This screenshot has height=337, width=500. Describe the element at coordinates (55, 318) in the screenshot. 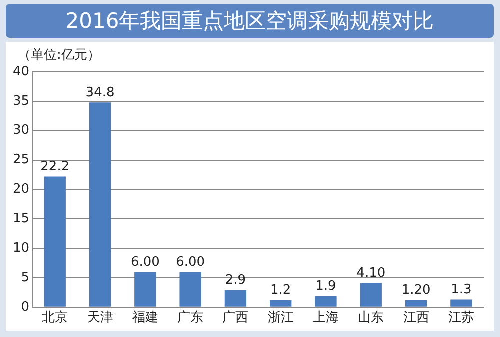

I see `x-tick-label: 北京` at that location.